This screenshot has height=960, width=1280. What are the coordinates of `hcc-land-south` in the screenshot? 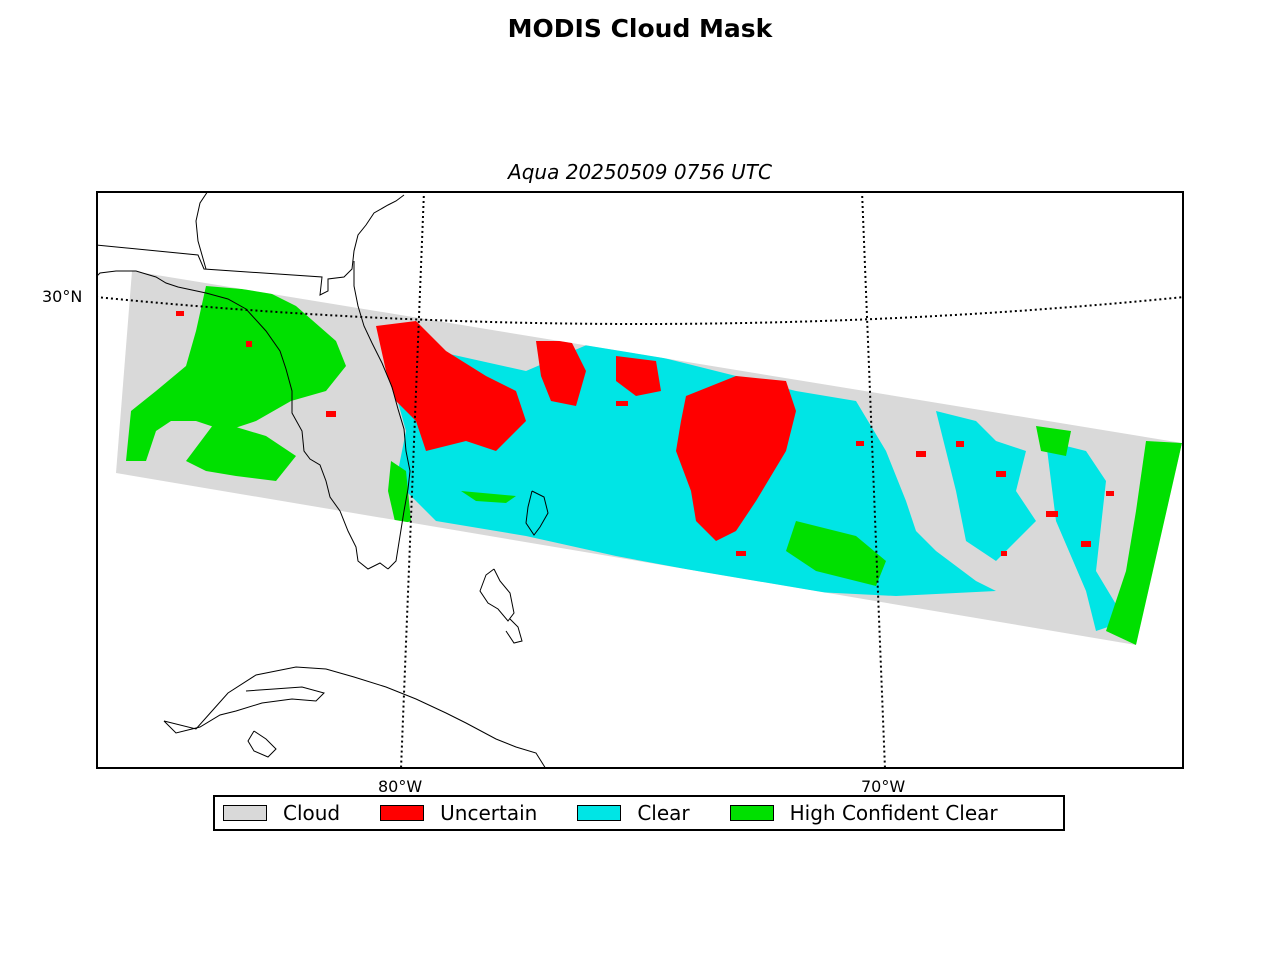 It's located at (241, 451).